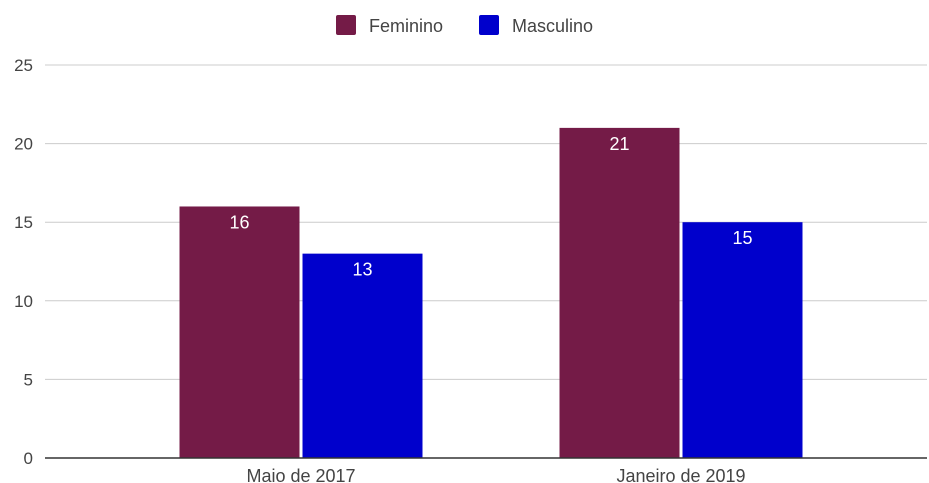  What do you see at coordinates (23, 222) in the screenshot?
I see `y-tick-label: 15` at bounding box center [23, 222].